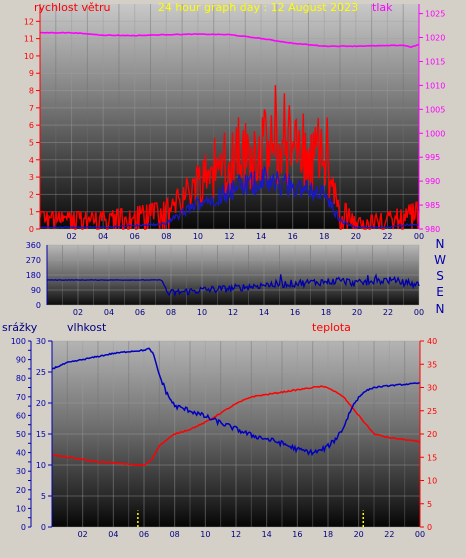 The width and height of the screenshot is (466, 558). Describe the element at coordinates (29, 56) in the screenshot. I see `wind-ytick-10: 10` at that location.